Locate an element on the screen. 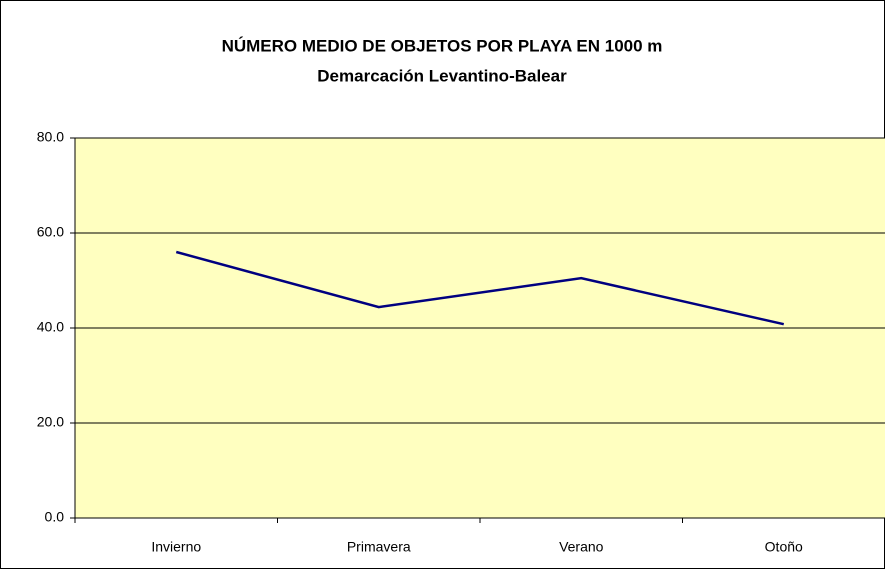 This screenshot has width=885, height=569. y-tick-label: 60.0 is located at coordinates (50, 232).